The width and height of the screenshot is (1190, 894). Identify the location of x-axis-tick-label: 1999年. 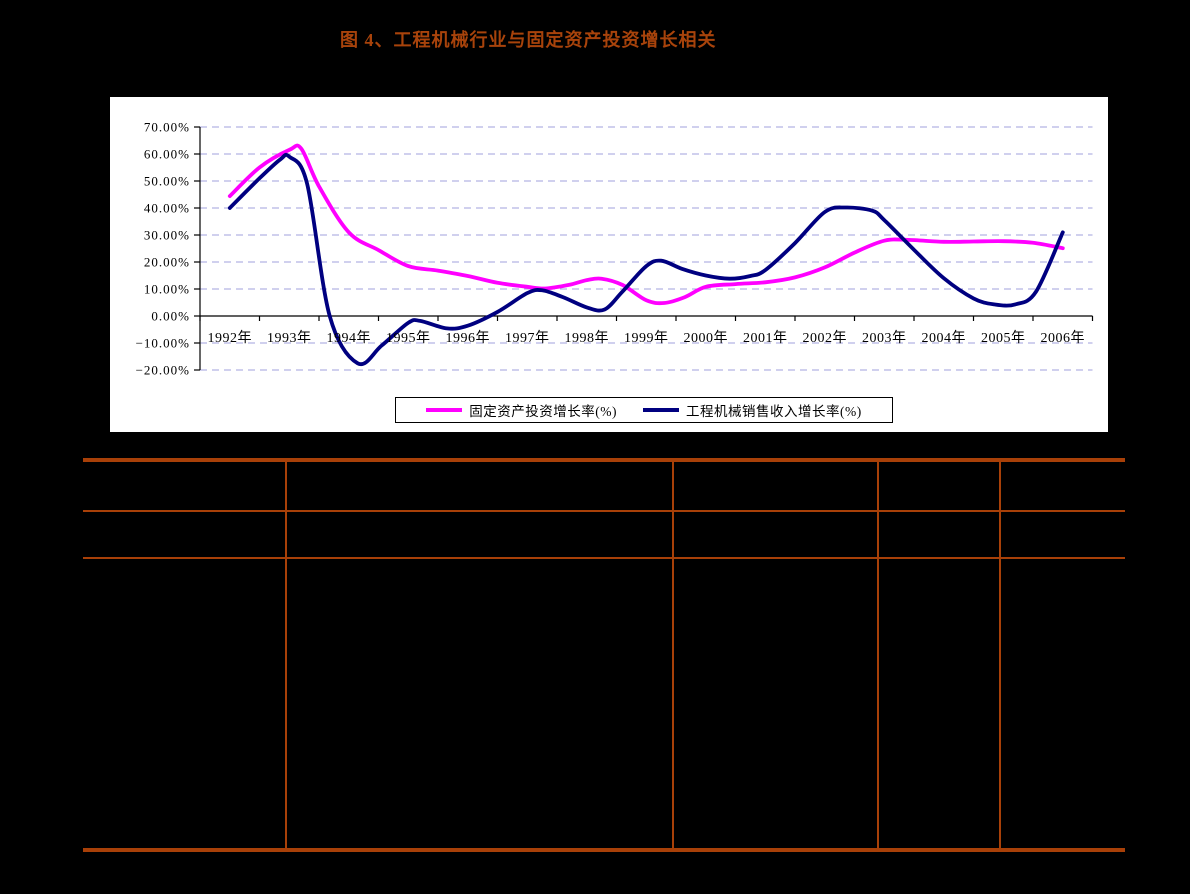
(646, 338).